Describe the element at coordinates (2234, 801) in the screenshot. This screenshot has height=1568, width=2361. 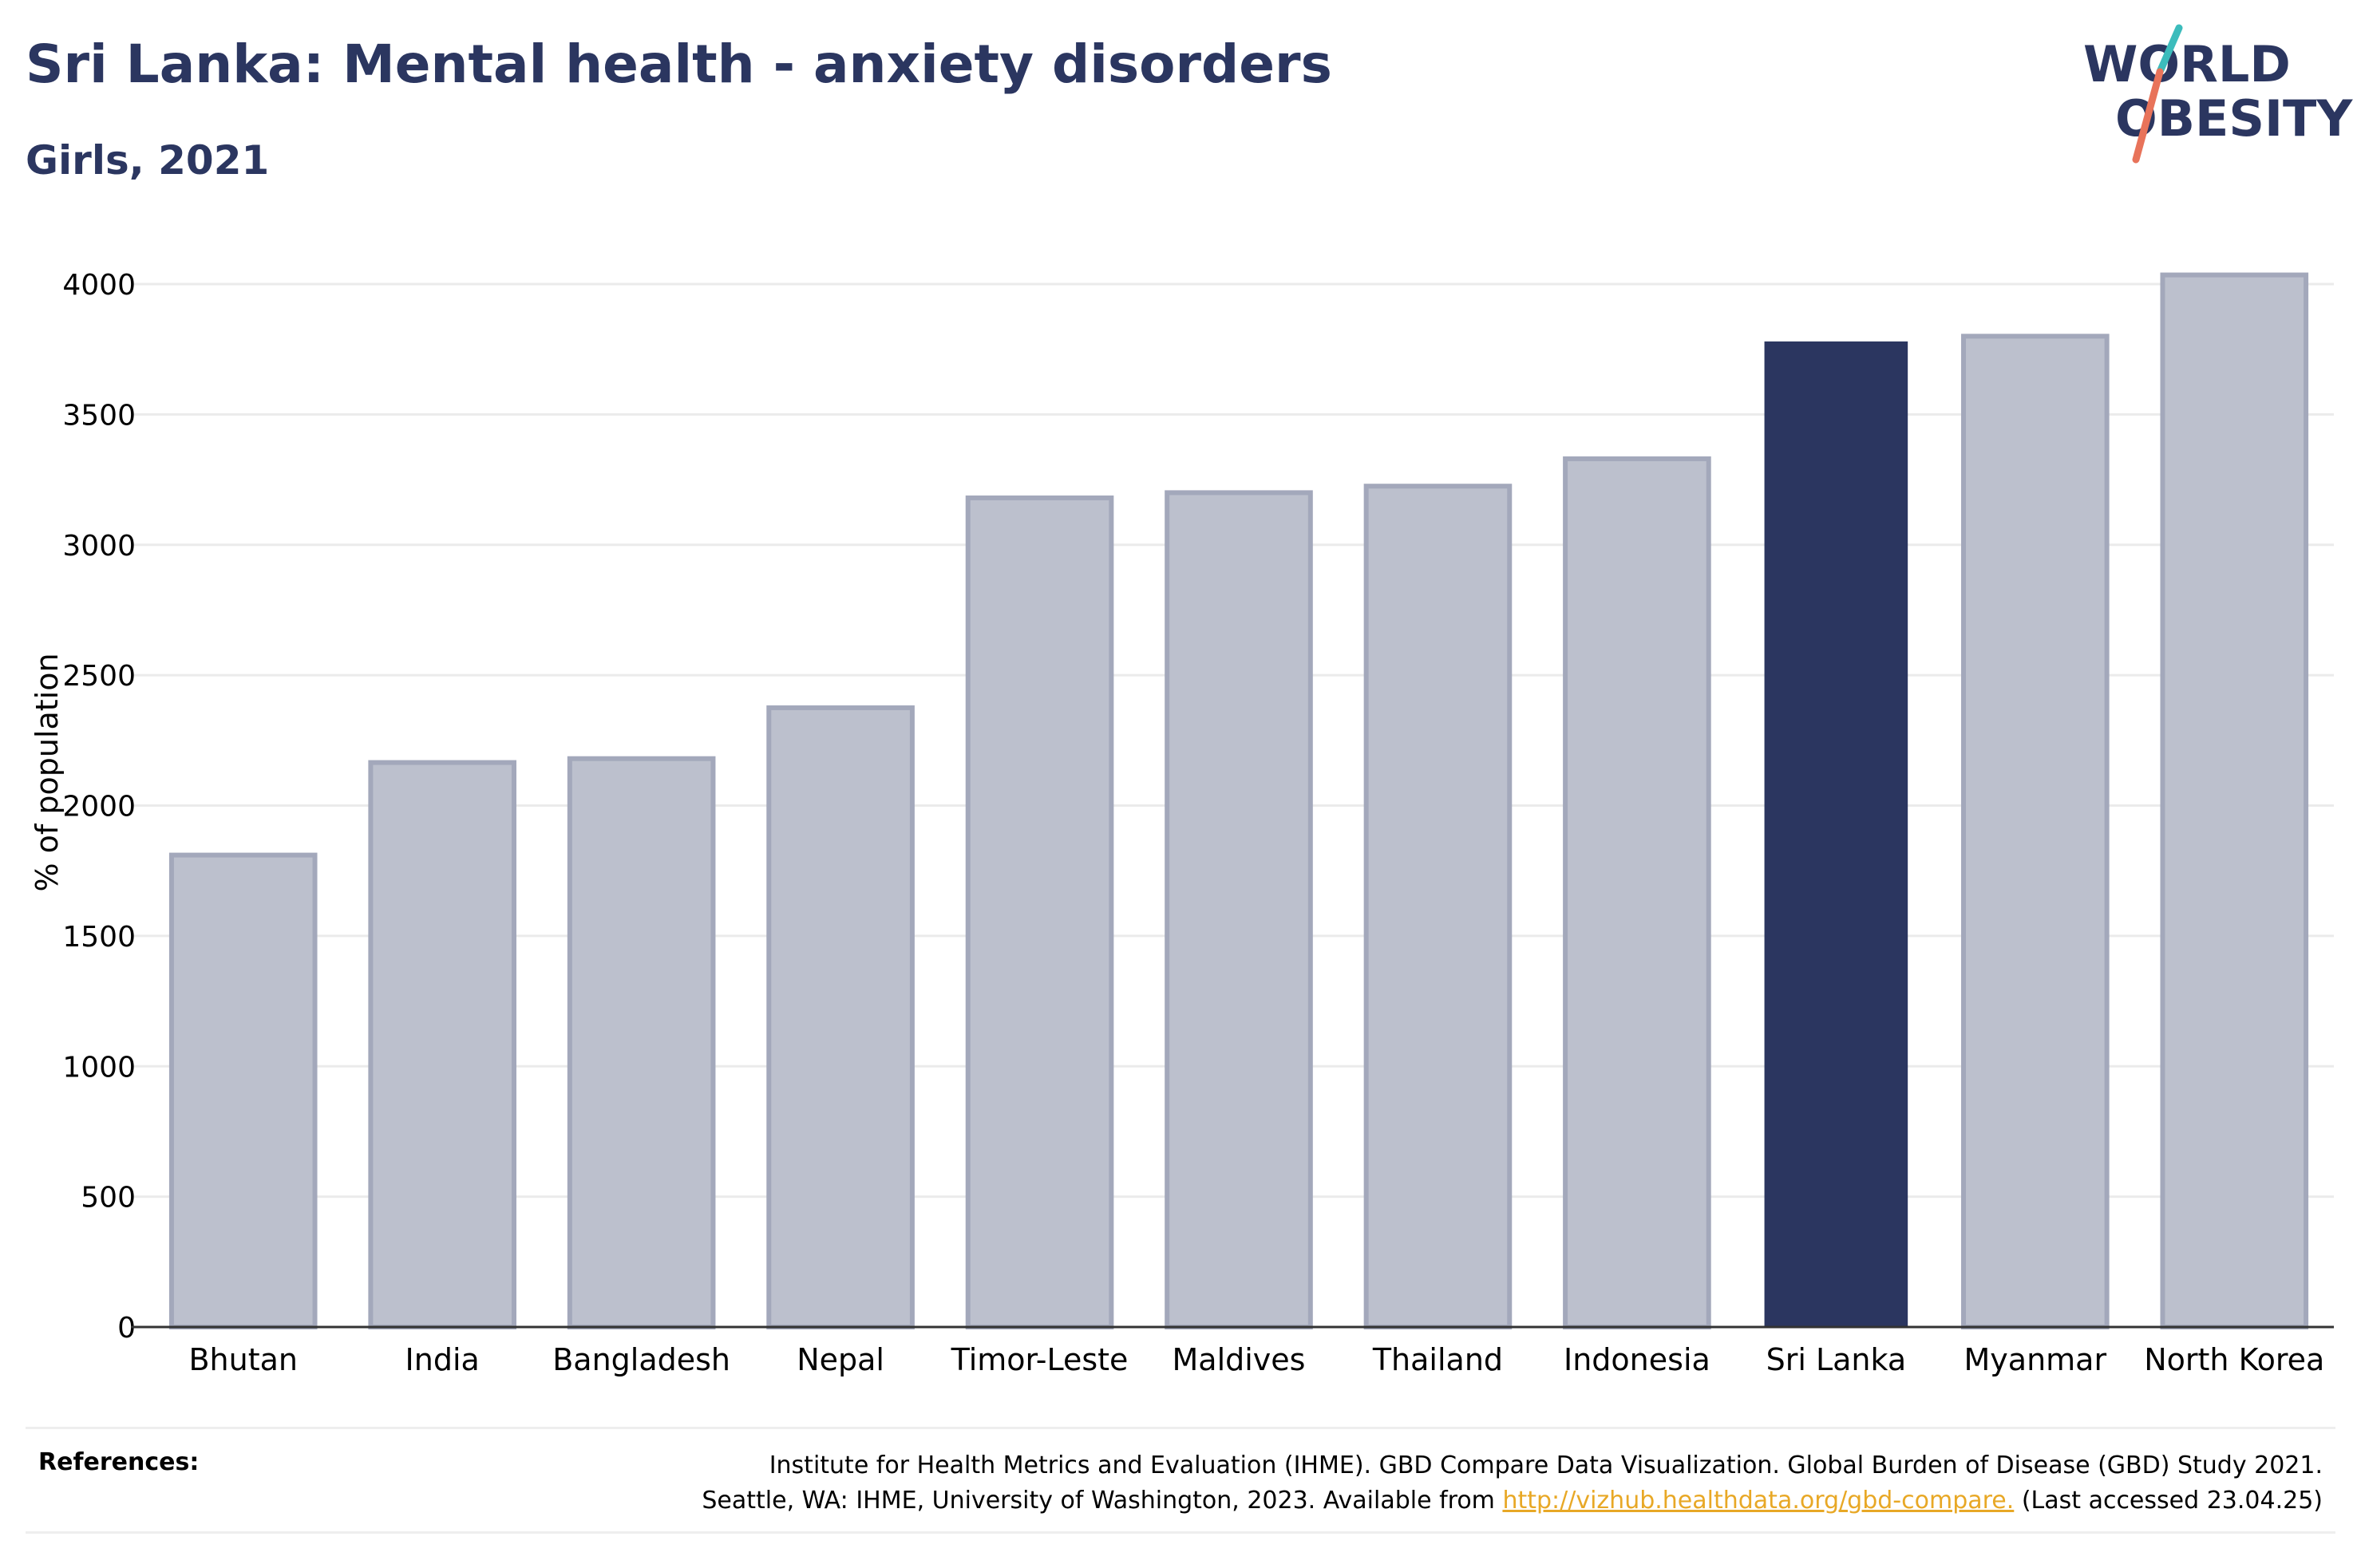
I see `bar-north-korea` at that location.